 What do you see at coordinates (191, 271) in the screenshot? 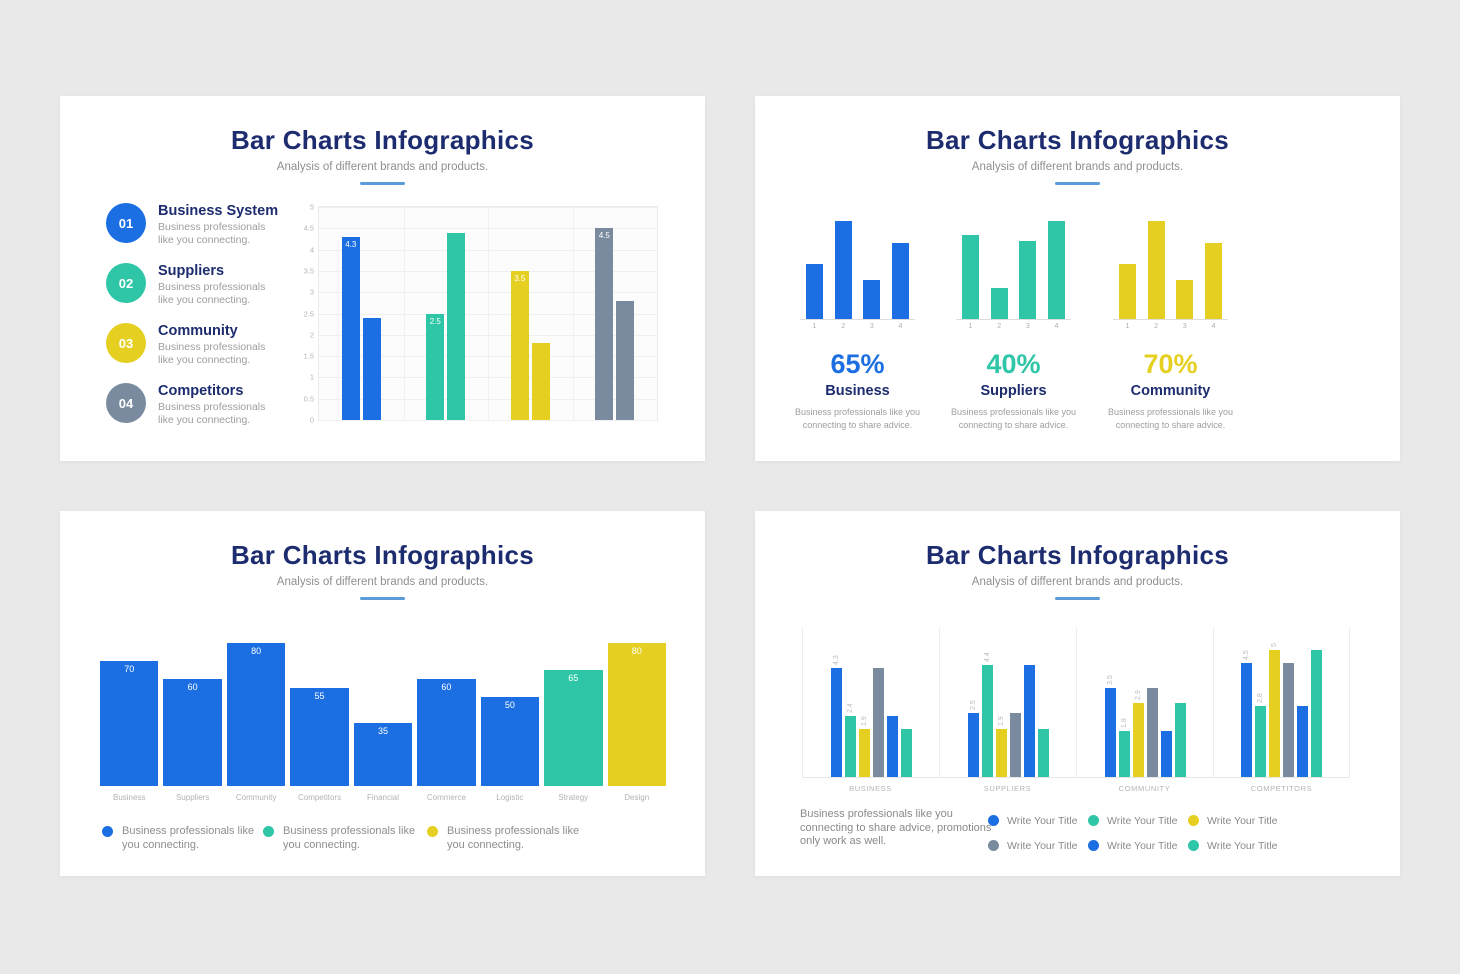
I see `list-item-title: Suppliers` at bounding box center [191, 271].